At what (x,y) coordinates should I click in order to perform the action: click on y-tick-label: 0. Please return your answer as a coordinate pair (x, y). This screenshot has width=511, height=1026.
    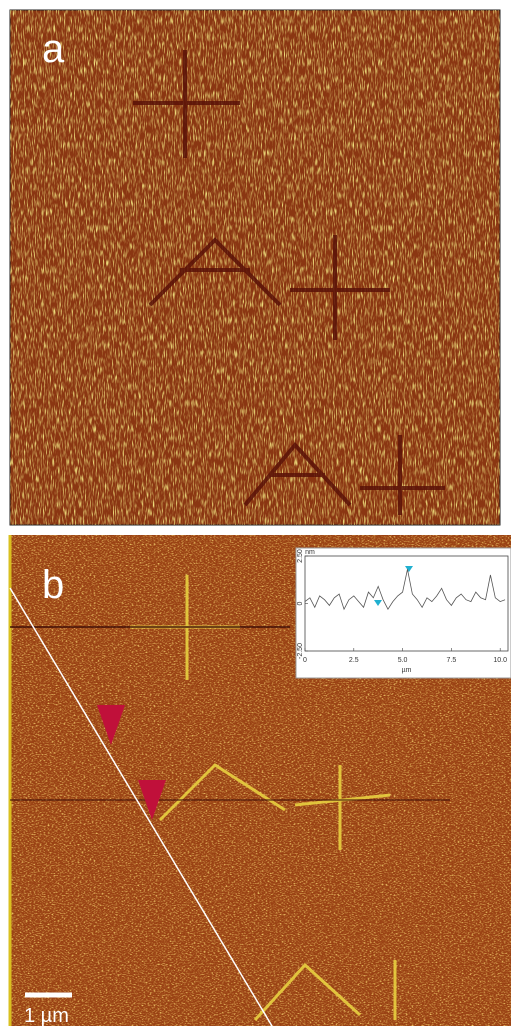
    Looking at the image, I should click on (300, 603).